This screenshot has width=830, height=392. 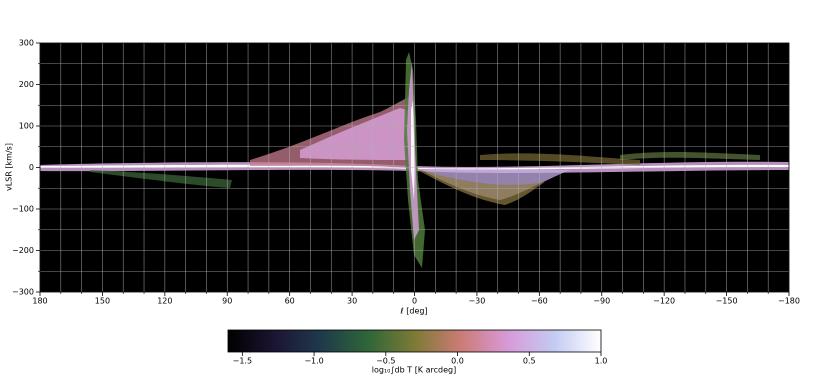 I want to click on y-tick-label: 300, so click(x=26, y=43).